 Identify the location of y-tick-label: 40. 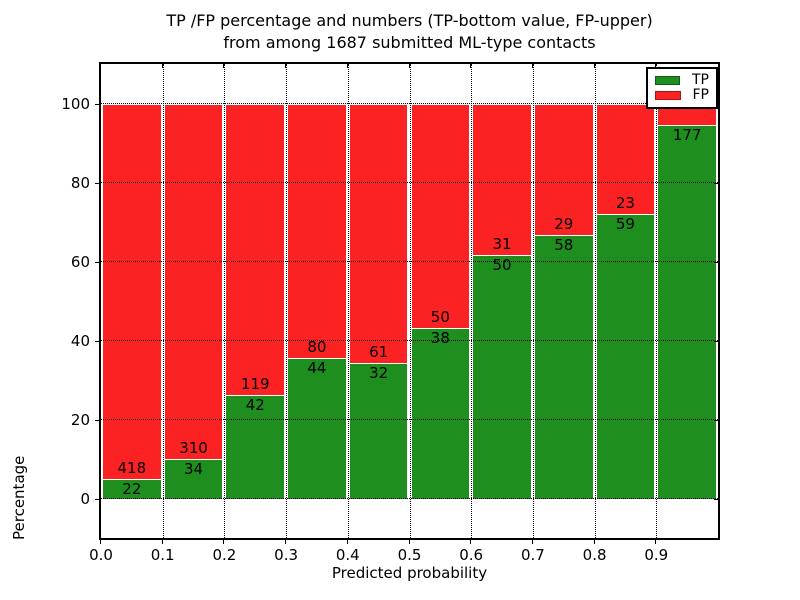
(80, 340).